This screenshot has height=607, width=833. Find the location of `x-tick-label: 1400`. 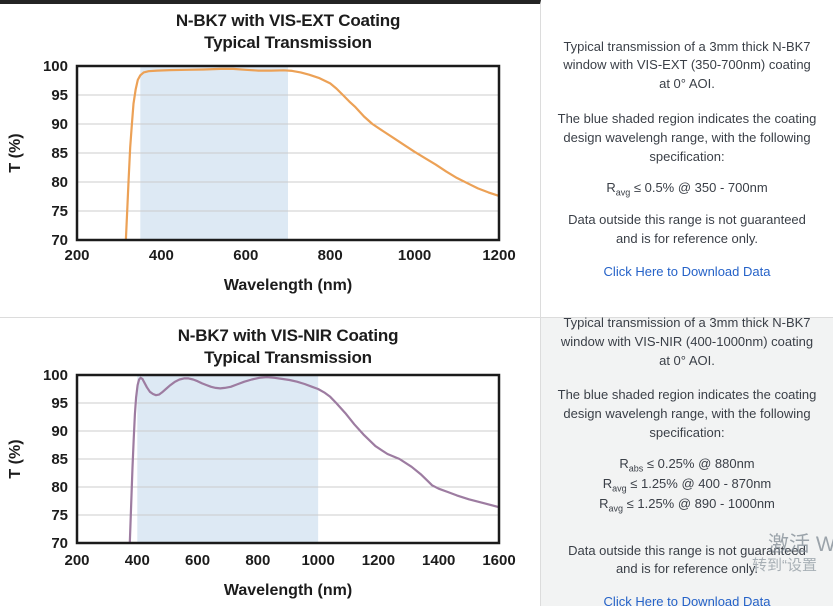

x-tick-label: 1400 is located at coordinates (438, 560).